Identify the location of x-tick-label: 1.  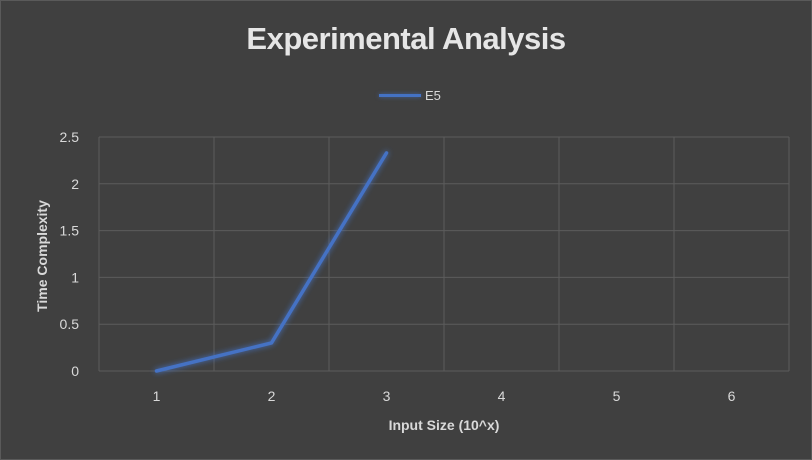
(157, 396).